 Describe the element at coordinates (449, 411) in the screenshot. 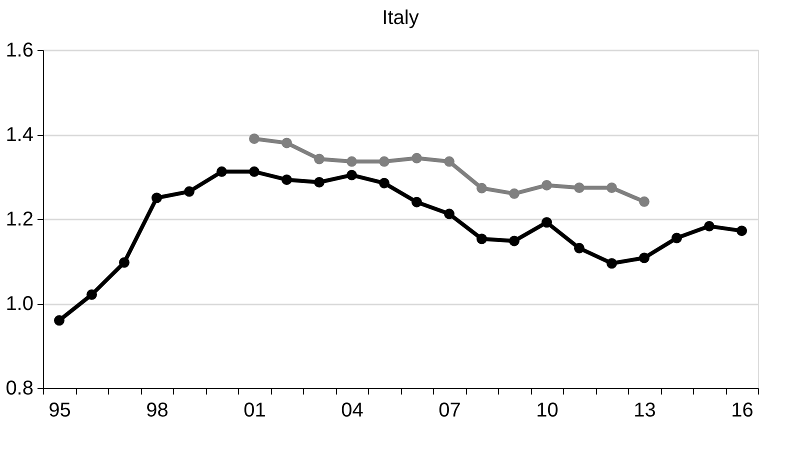

I see `x-tick-label: 07` at that location.